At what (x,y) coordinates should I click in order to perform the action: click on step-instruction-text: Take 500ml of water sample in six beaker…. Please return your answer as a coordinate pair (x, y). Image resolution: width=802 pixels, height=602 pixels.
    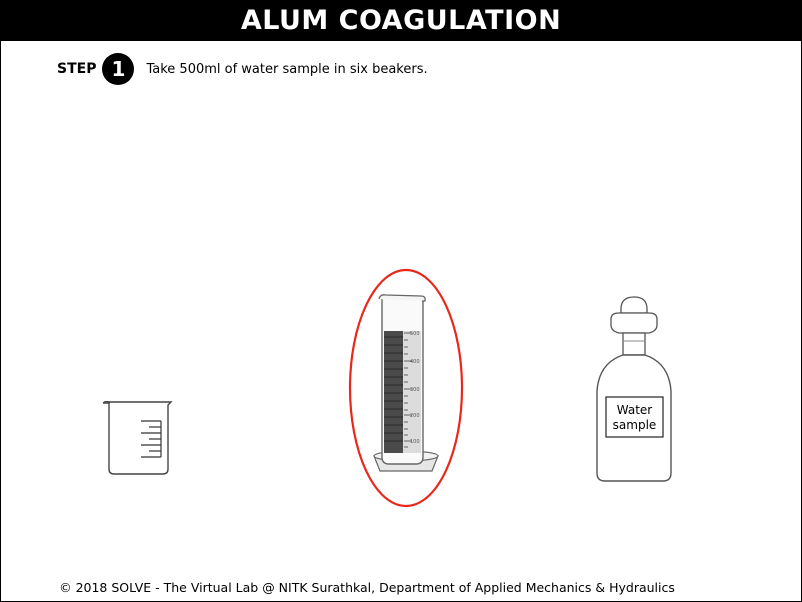
    Looking at the image, I should click on (287, 69).